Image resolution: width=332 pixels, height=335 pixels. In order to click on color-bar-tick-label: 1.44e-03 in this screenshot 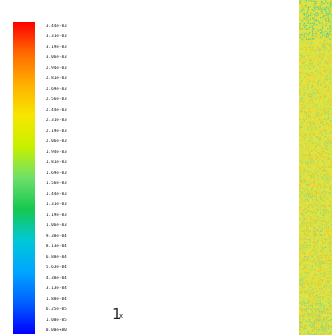, I will do `click(56, 193)`.